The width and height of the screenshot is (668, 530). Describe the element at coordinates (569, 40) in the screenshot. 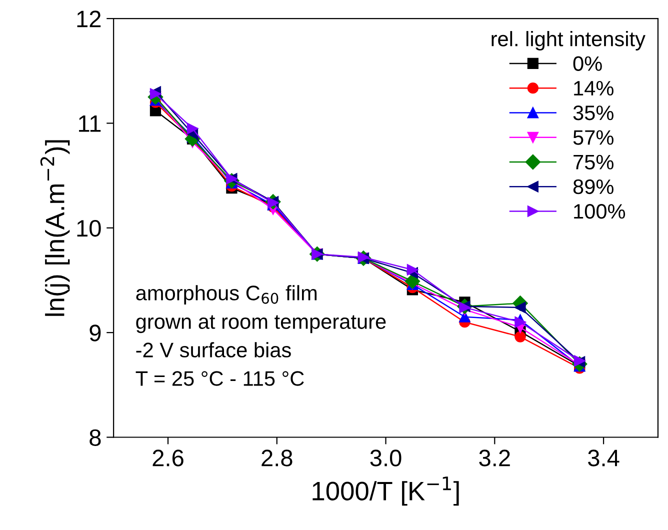

I see `legend-title: rel. light intensity` at that location.